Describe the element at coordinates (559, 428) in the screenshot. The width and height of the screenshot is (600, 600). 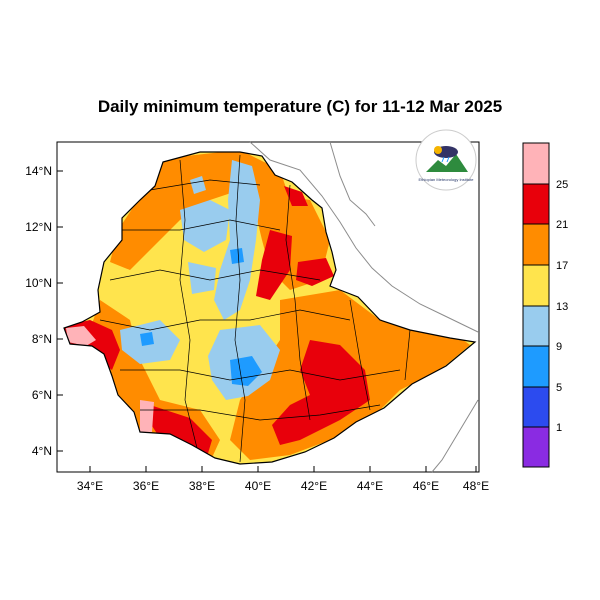
I see `colorbar-label: 1` at that location.